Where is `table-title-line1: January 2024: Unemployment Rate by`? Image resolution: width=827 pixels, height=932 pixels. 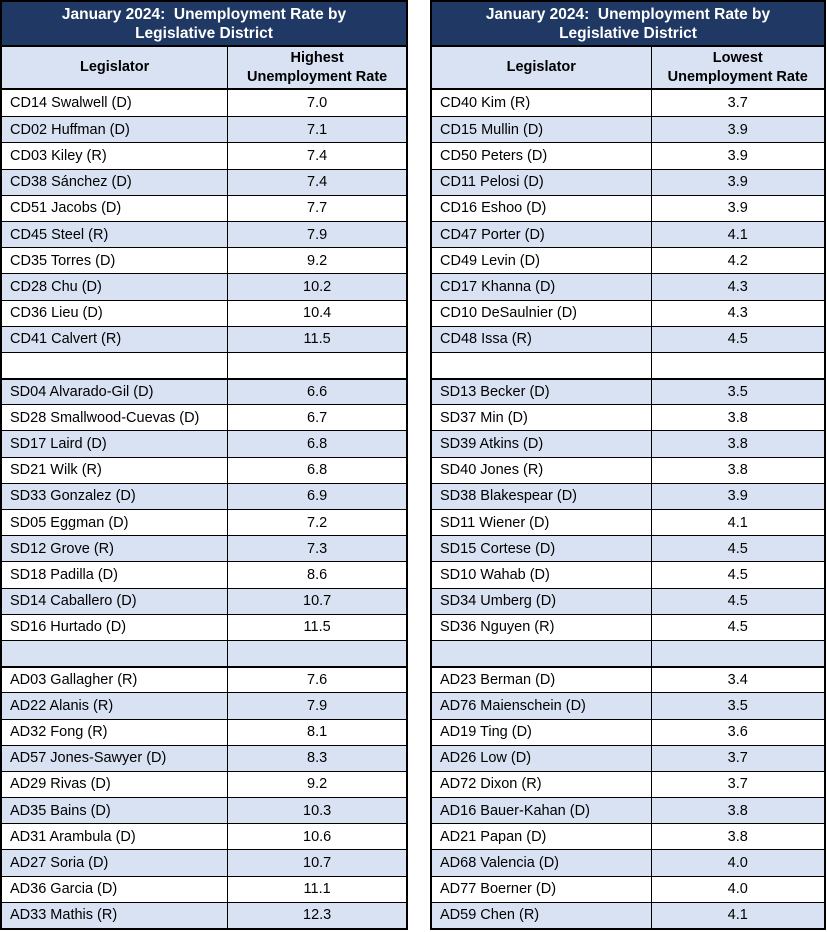 table-title-line1: January 2024: Unemployment Rate by is located at coordinates (204, 14).